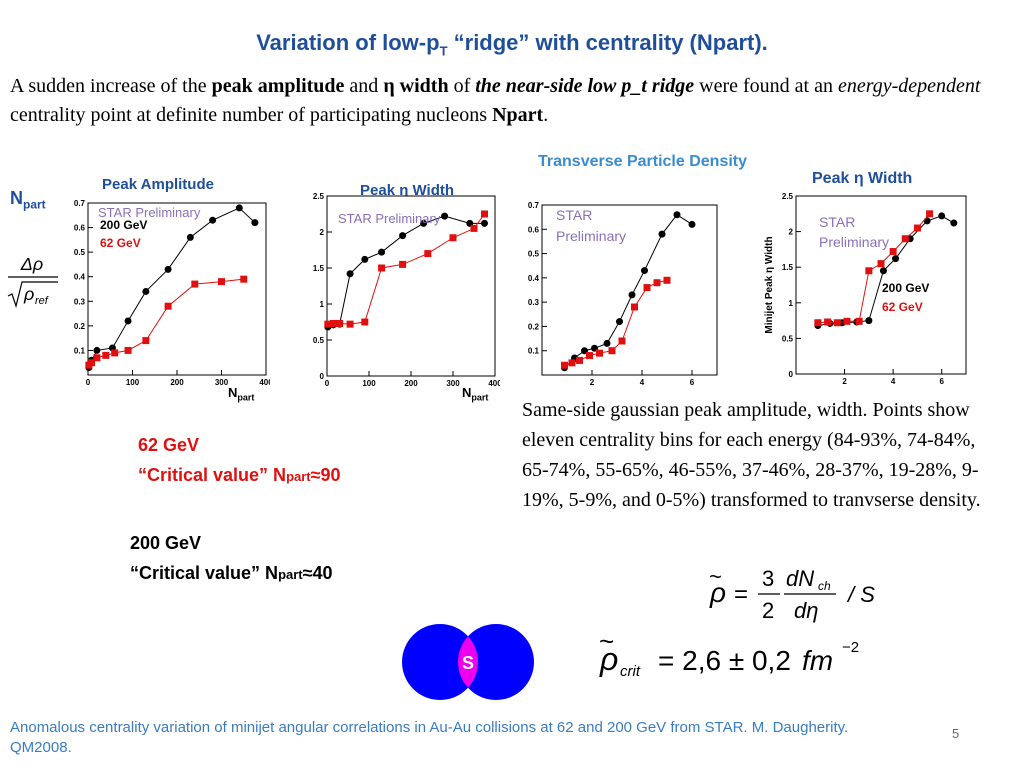  Describe the element at coordinates (862, 178) in the screenshot. I see `chart4-title: Peak η Width` at that location.